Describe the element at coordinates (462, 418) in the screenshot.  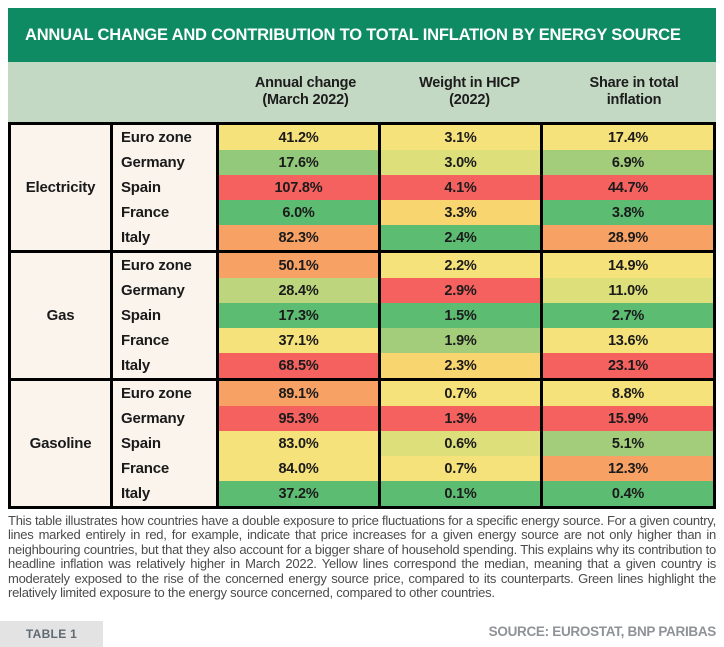
I see `value-cell: 1.3%` at that location.